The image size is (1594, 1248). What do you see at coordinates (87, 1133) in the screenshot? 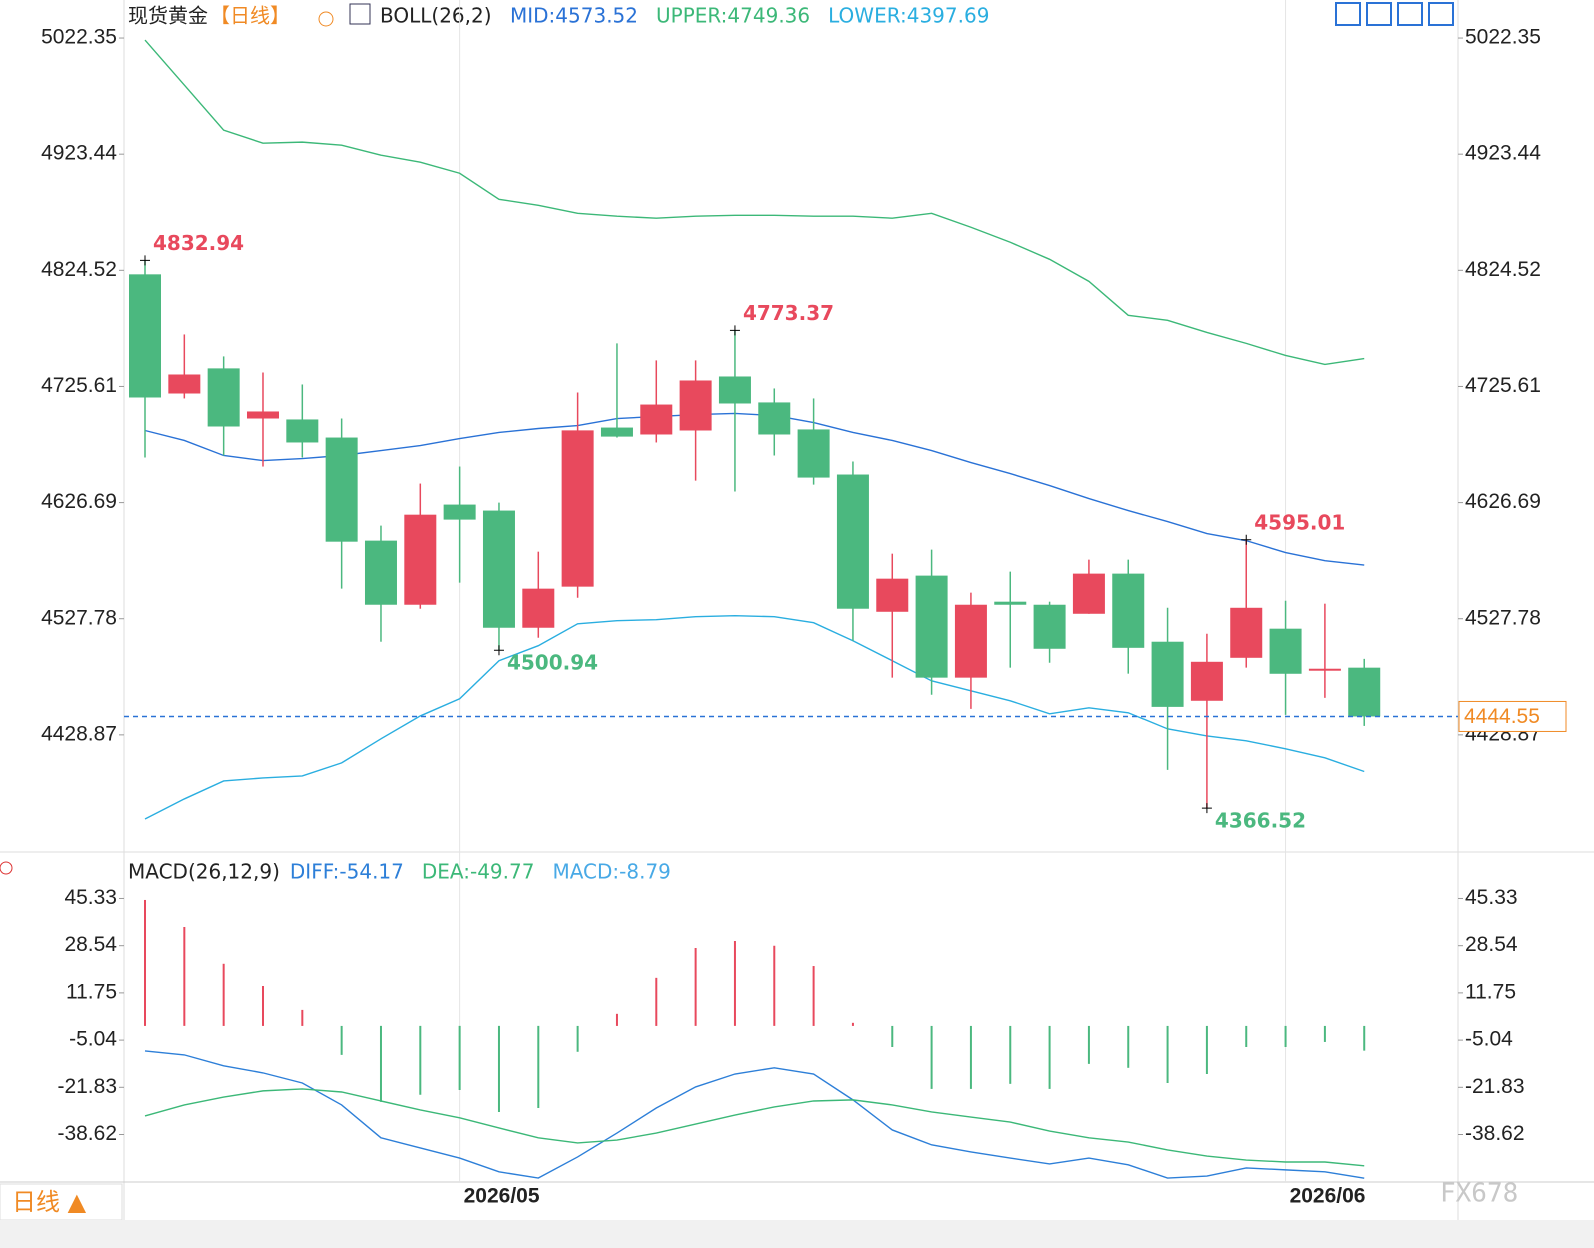
I see `y-tick-label: -38.62` at bounding box center [87, 1133].